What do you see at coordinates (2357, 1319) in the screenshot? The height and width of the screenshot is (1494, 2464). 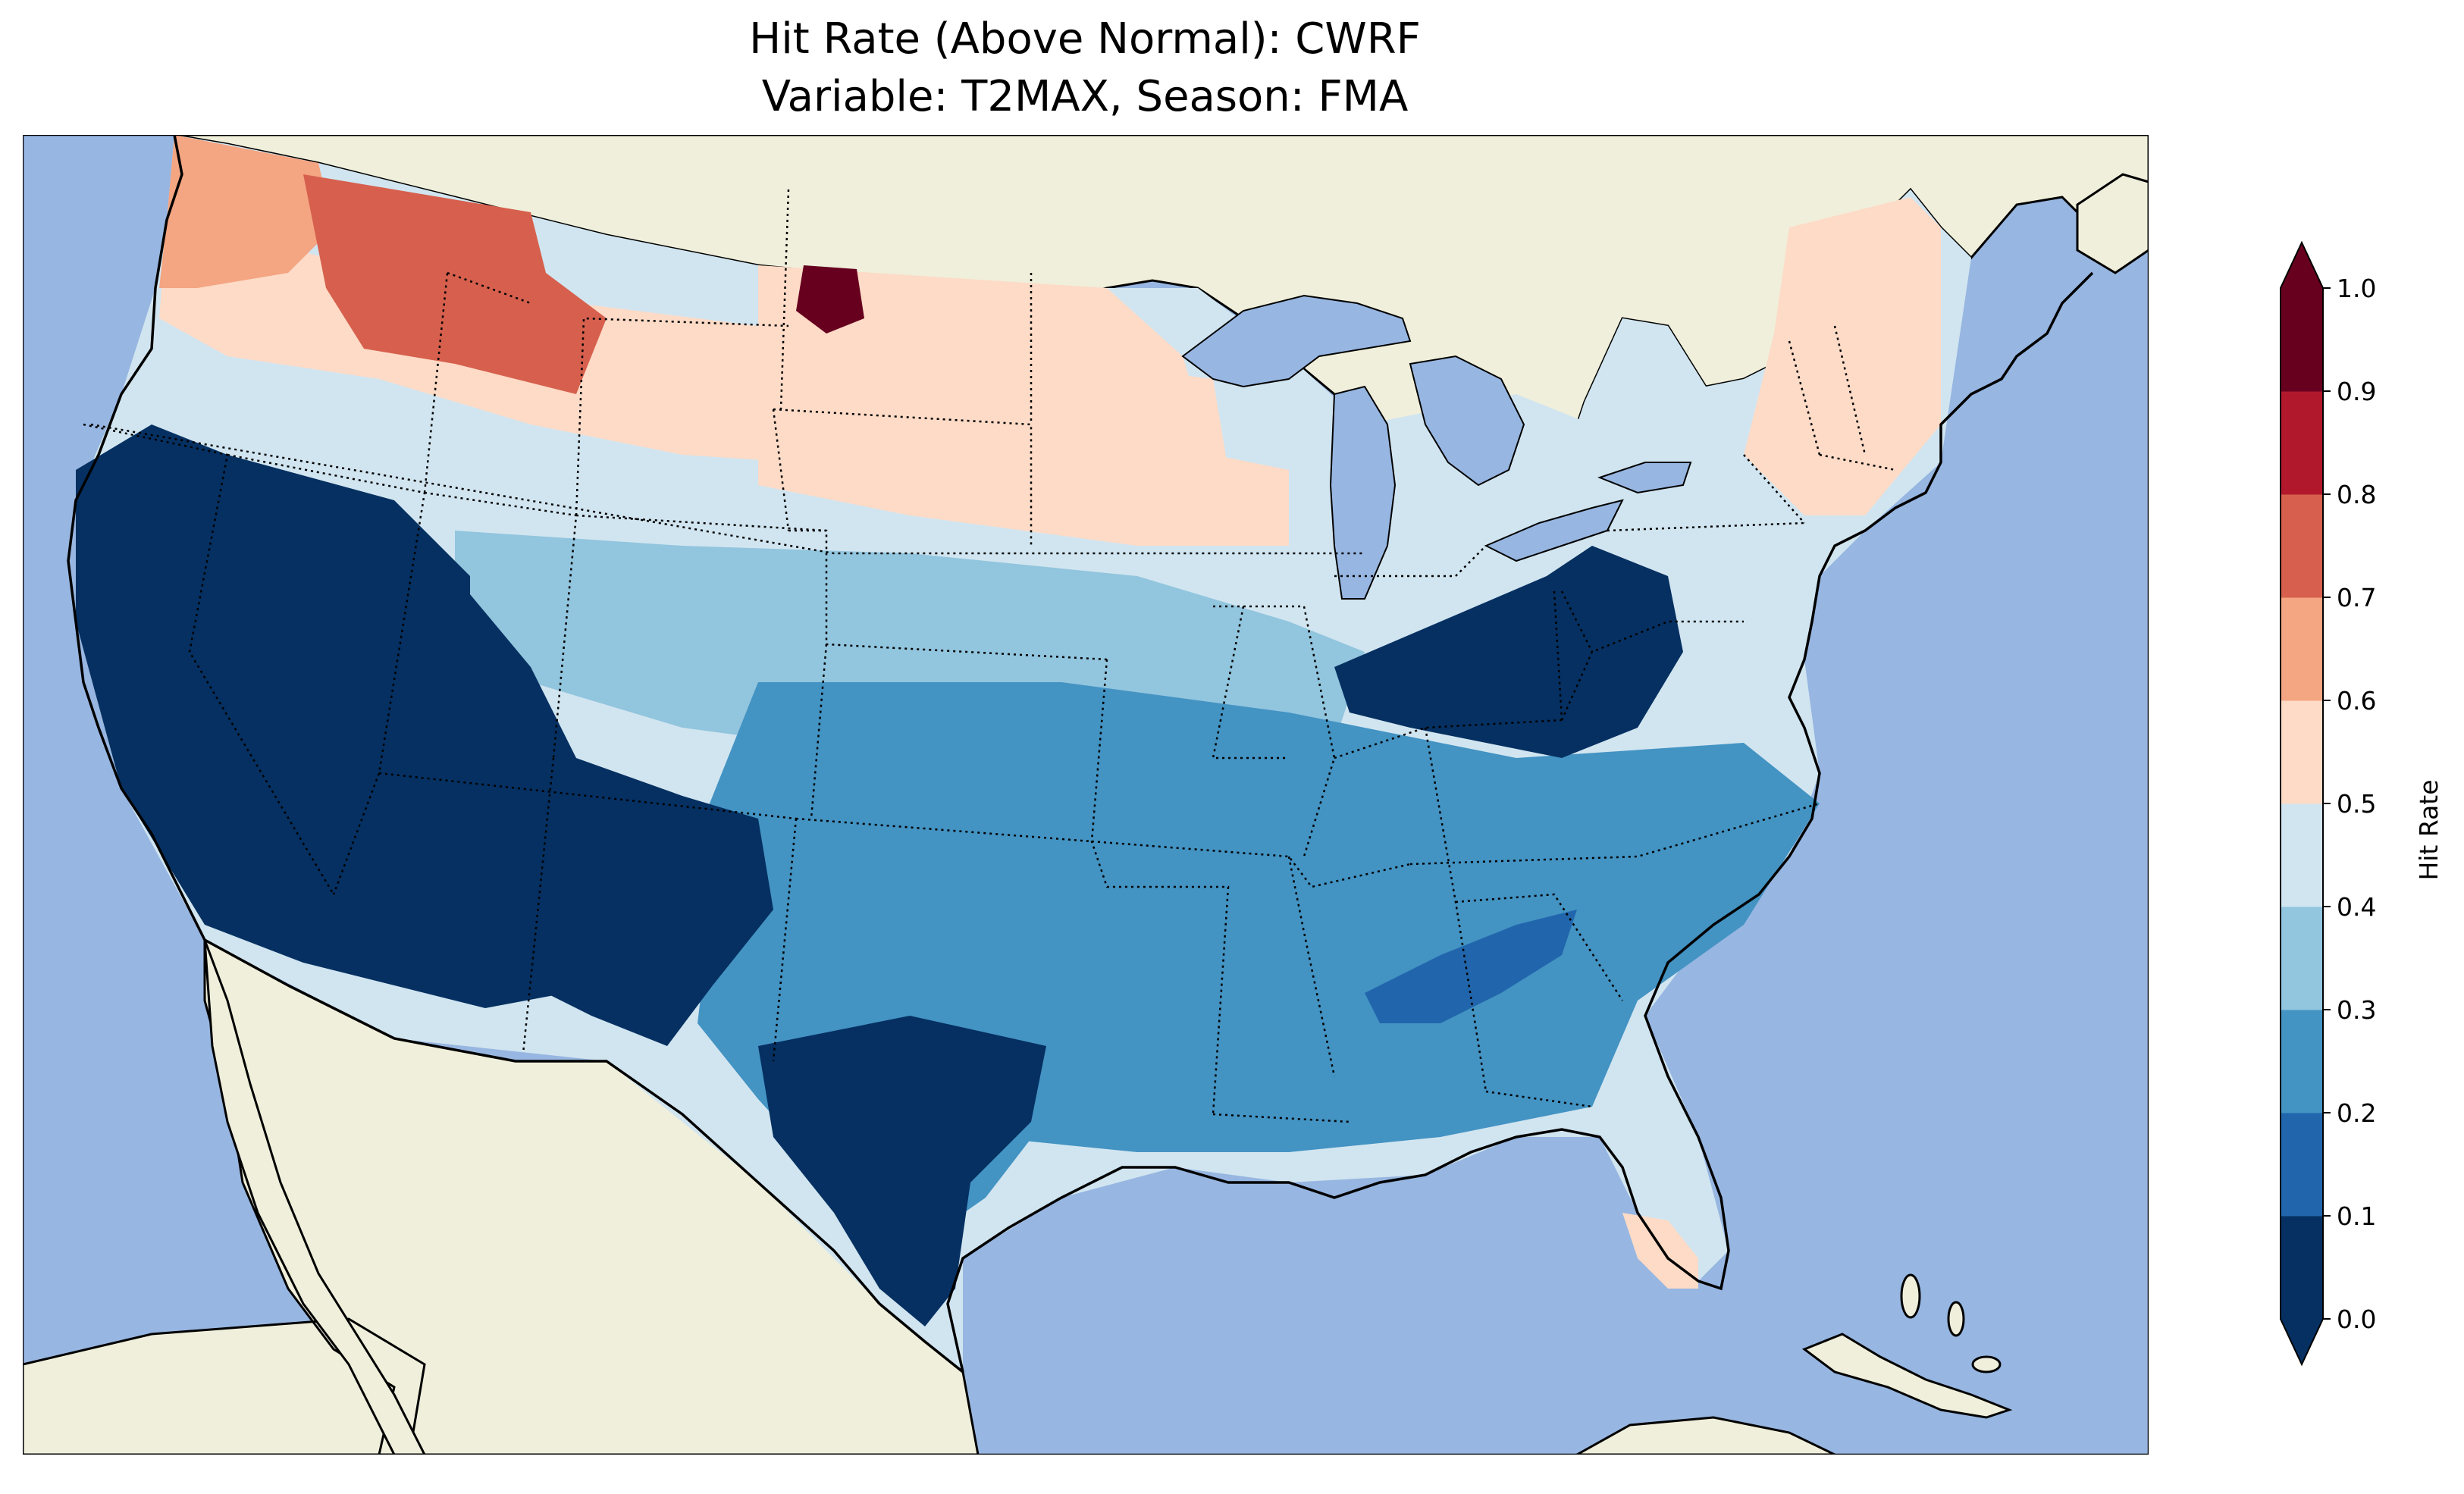 I see `colorbar-tick-label: 0.0` at bounding box center [2357, 1319].